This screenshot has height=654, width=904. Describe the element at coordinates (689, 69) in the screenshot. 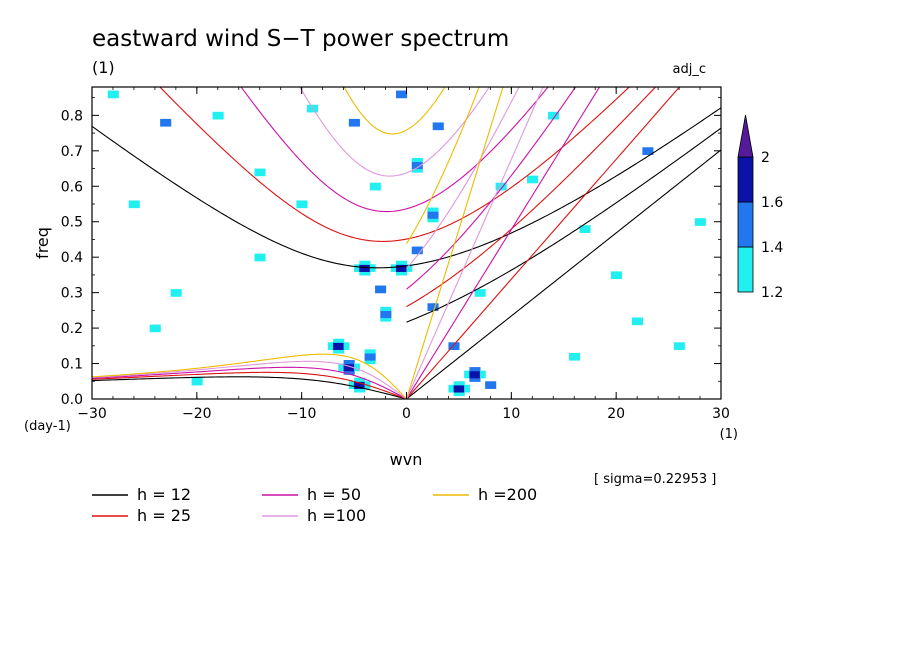

I see `chart-subtitle-right: adj_c` at that location.